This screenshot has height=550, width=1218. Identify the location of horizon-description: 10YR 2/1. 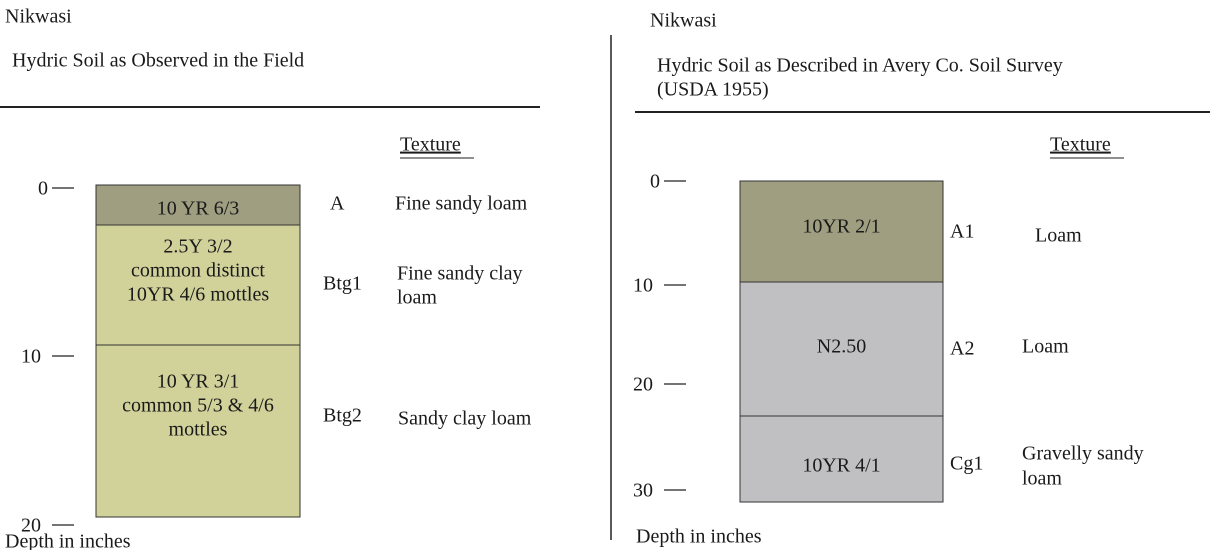
(841, 227).